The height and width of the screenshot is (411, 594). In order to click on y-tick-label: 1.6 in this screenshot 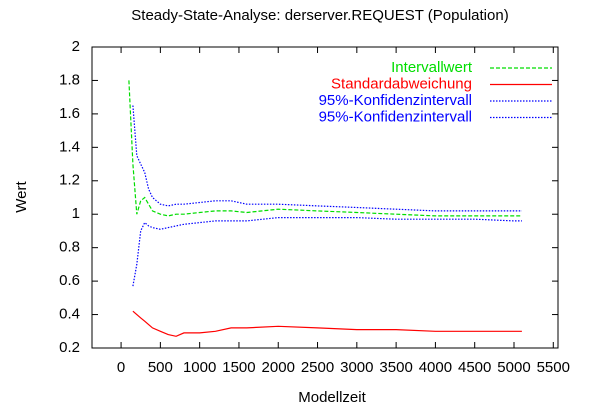, I will do `click(69, 113)`.